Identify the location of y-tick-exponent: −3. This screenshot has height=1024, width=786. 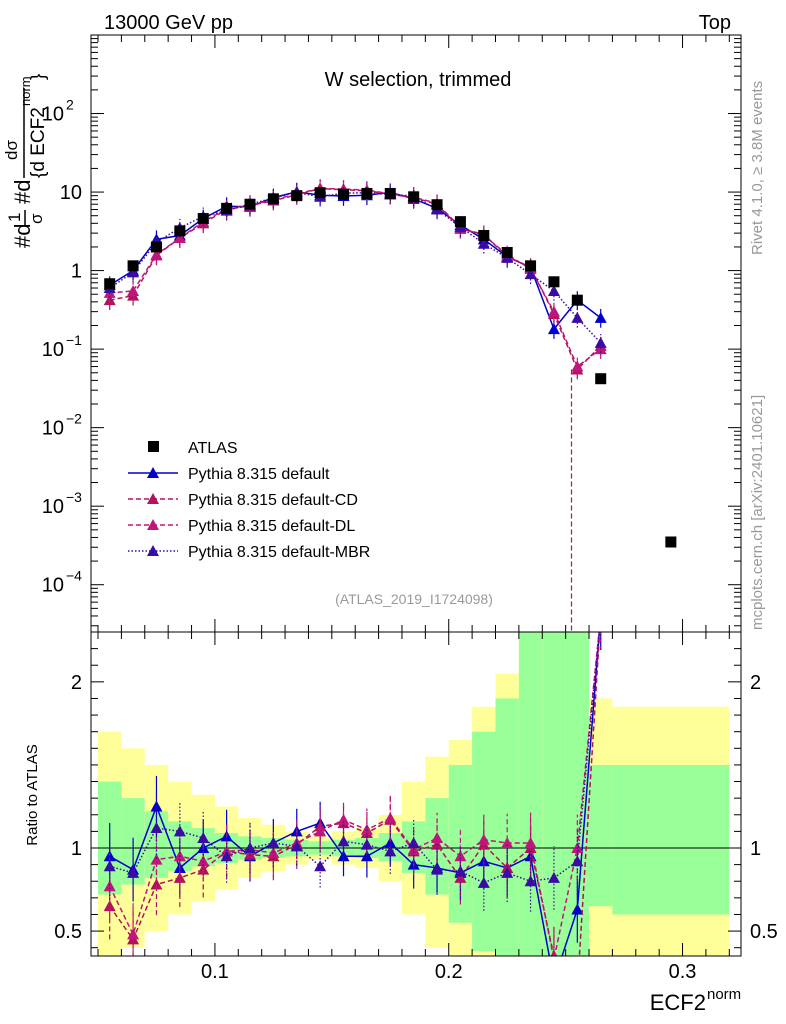
(74, 497).